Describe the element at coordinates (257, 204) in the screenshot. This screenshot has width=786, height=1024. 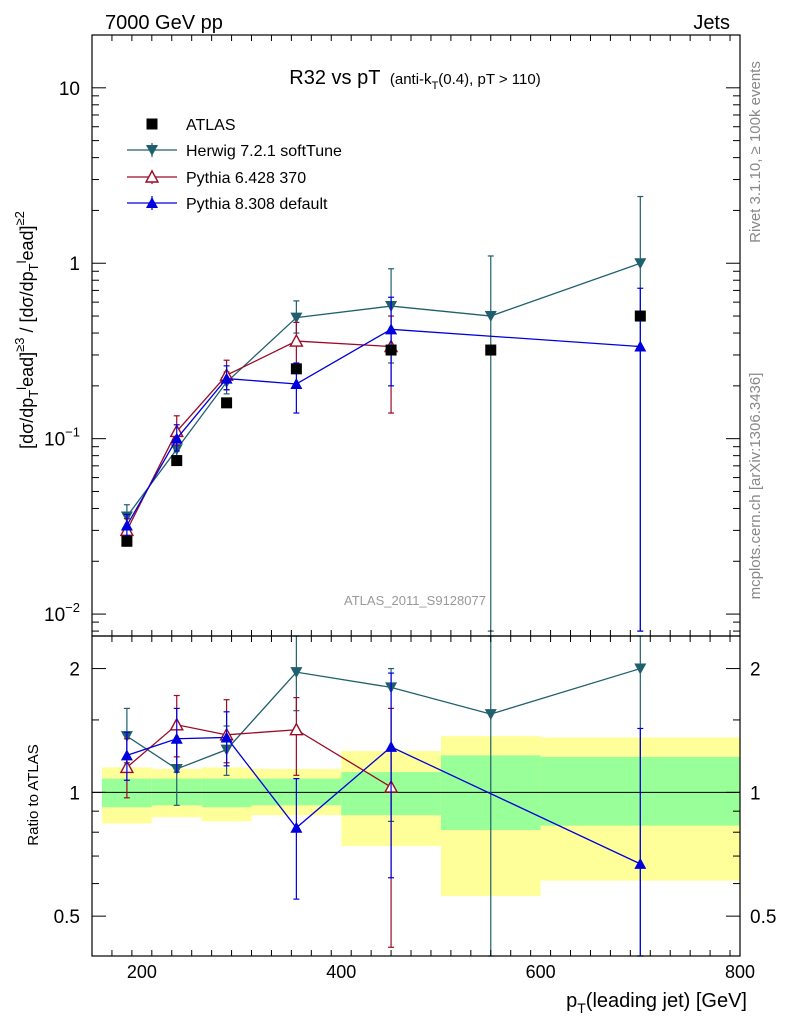
I see `legend-label: Pythia 8.308 default` at that location.